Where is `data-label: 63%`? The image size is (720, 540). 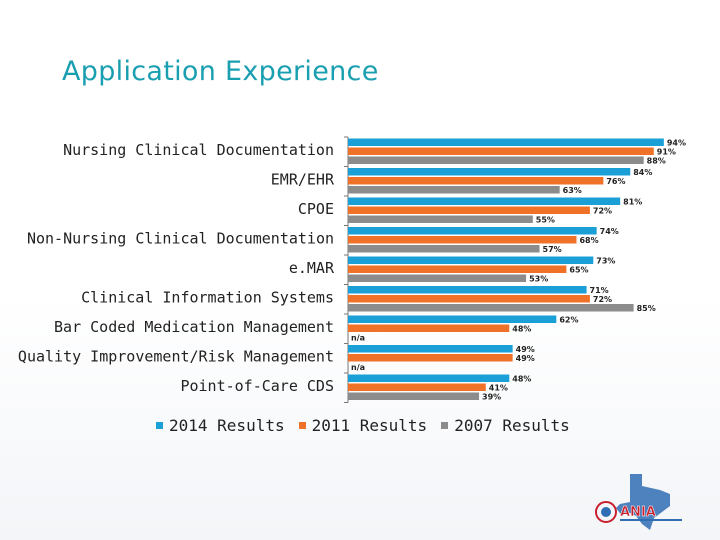
data-label: 63% is located at coordinates (572, 190).